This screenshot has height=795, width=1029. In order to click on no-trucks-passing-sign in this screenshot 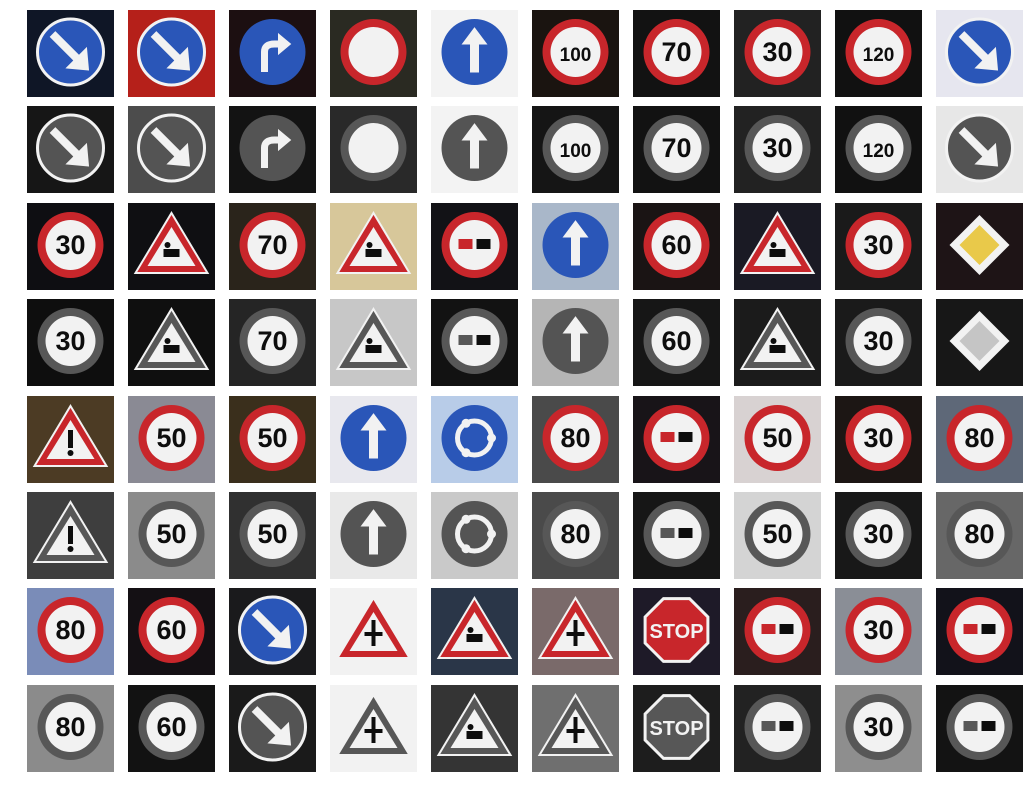, I will do `click(979, 727)`.